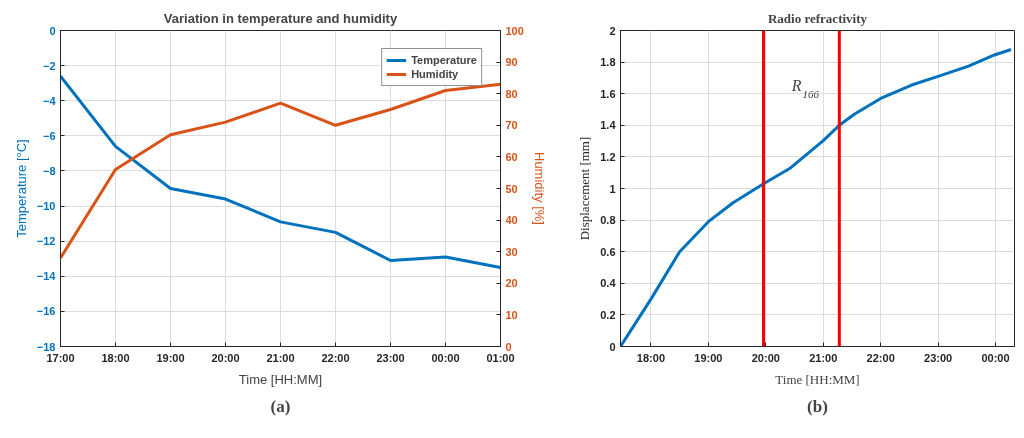  I want to click on y2-tick-label: 60, so click(511, 156).